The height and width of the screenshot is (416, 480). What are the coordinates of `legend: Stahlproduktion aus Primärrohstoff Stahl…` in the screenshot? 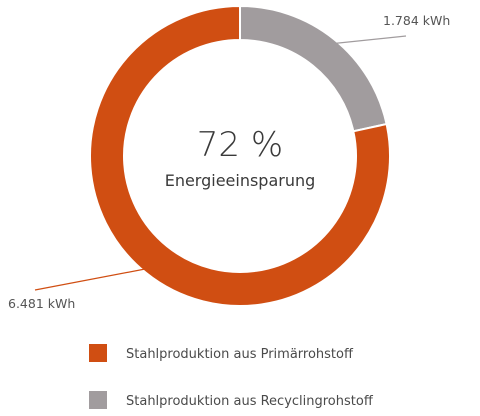 It's located at (231, 376).